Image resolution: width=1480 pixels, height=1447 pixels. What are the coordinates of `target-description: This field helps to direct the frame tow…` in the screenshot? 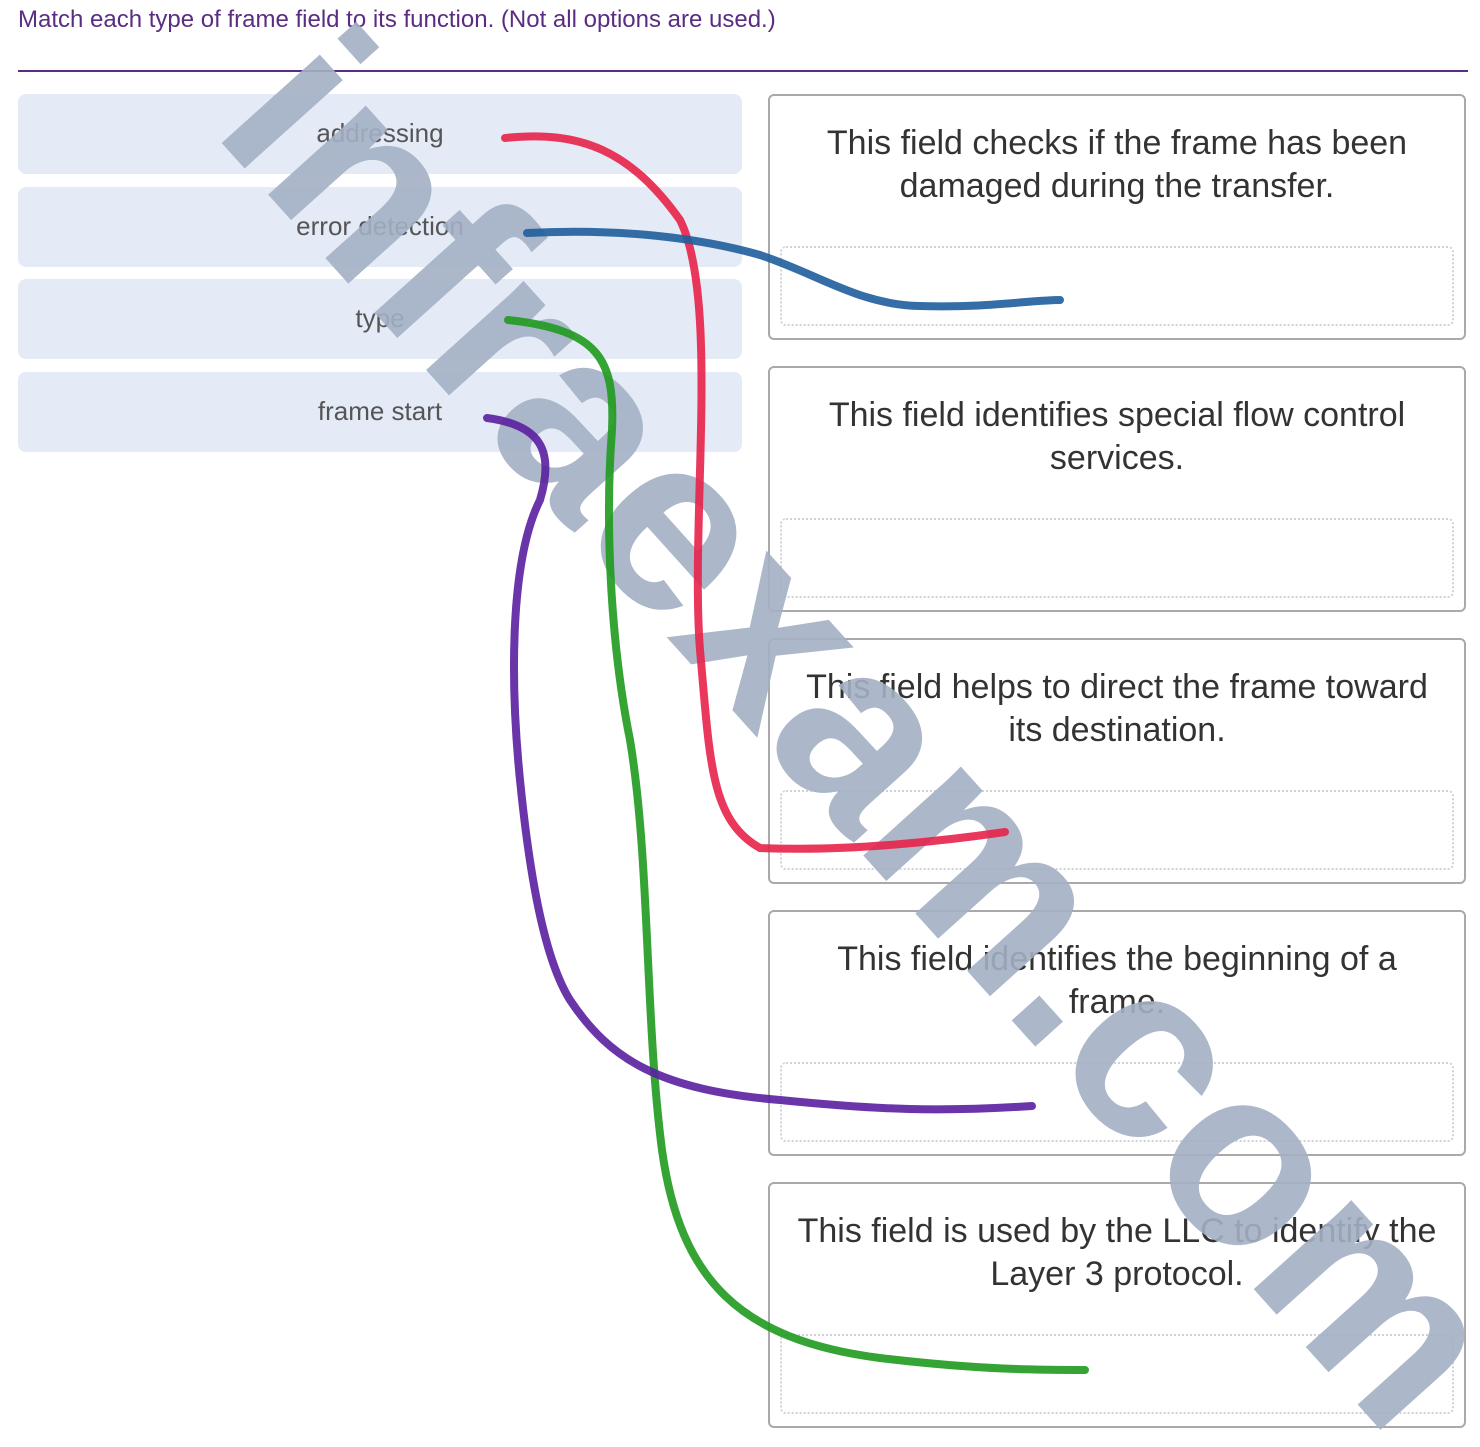 It's located at (1117, 708).